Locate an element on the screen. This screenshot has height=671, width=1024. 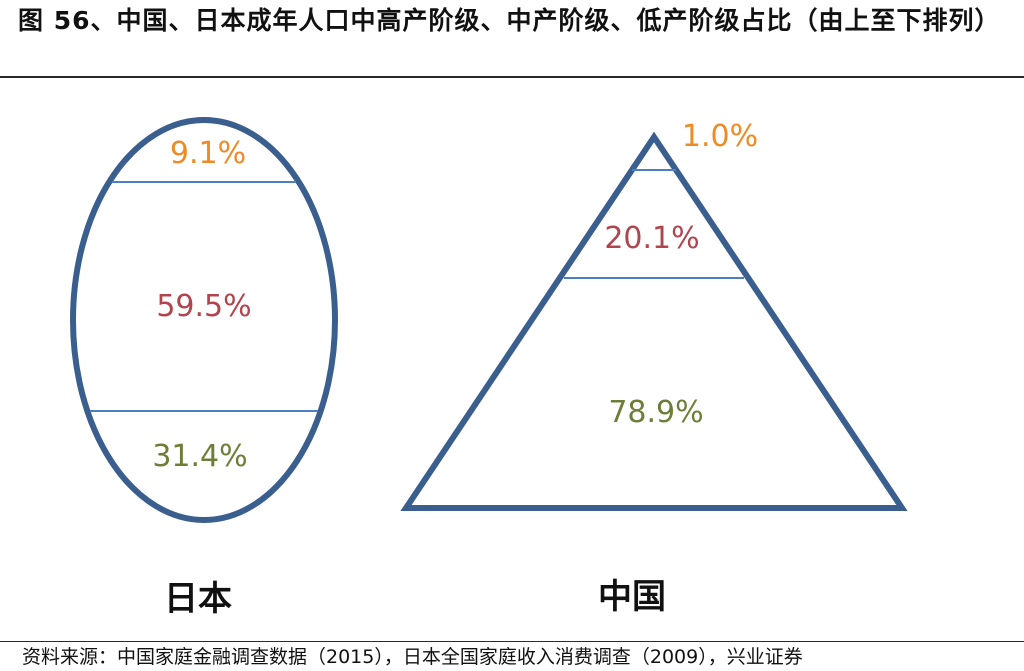
figure-title: 图 56、中国、日本成年人口中高产阶级、中产阶级、低产阶级占比（由上至下排列） is located at coordinates (509, 20).